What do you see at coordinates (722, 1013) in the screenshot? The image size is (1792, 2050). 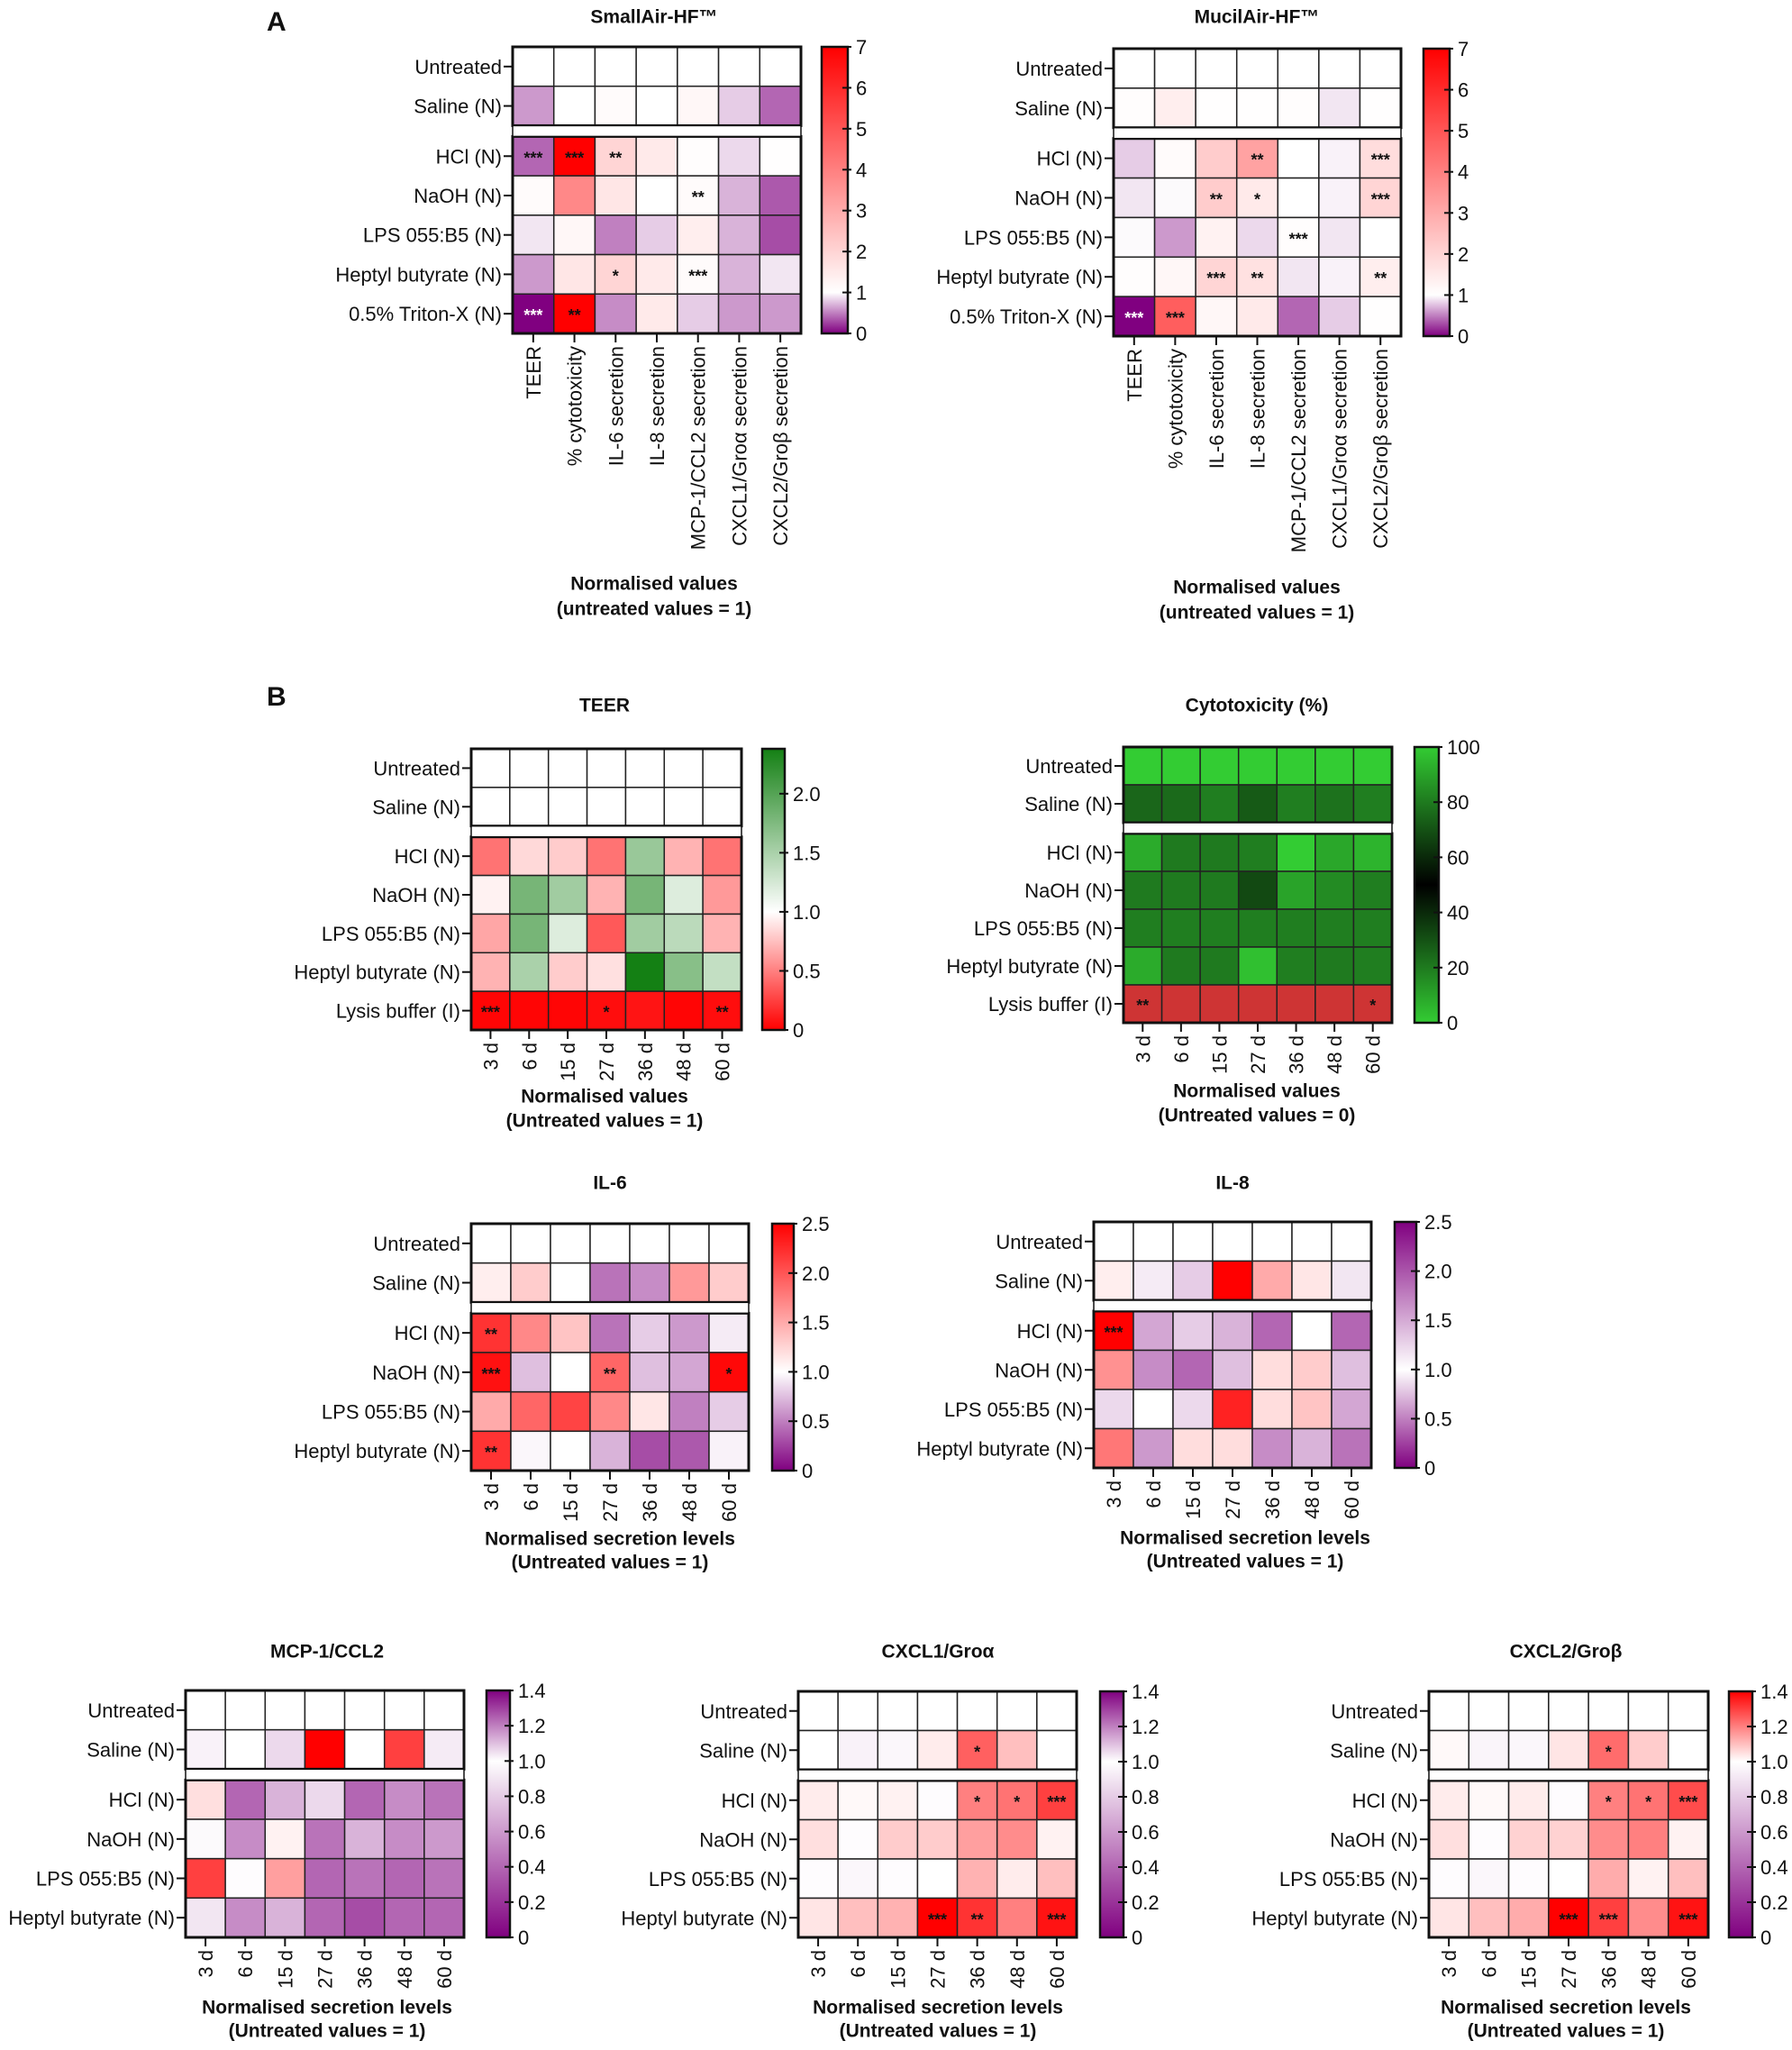 I see `significance-stars: **` at bounding box center [722, 1013].